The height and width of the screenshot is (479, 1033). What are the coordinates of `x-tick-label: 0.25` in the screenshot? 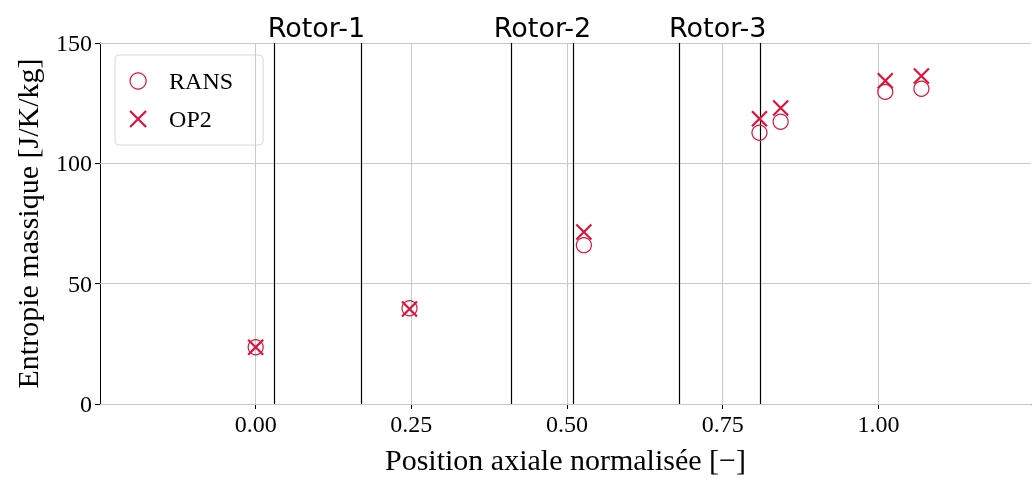 It's located at (411, 424).